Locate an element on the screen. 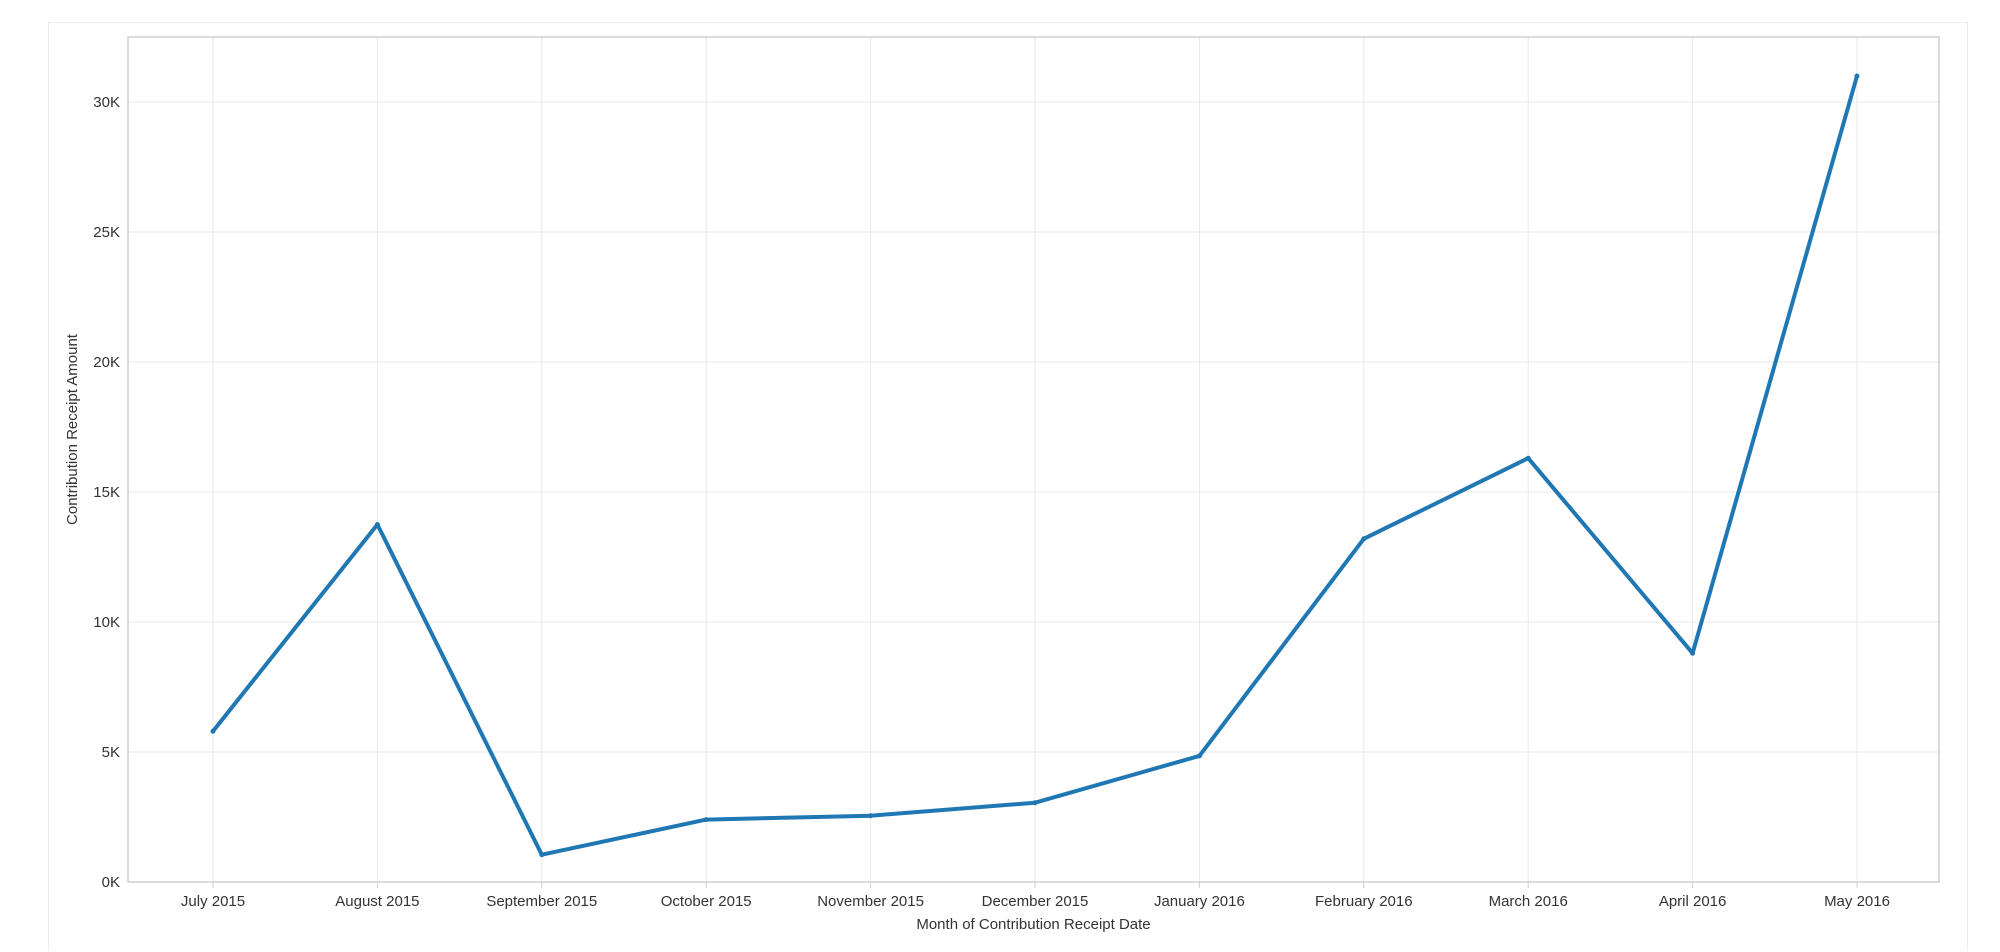  y-tick-label: 15K is located at coordinates (106, 492).